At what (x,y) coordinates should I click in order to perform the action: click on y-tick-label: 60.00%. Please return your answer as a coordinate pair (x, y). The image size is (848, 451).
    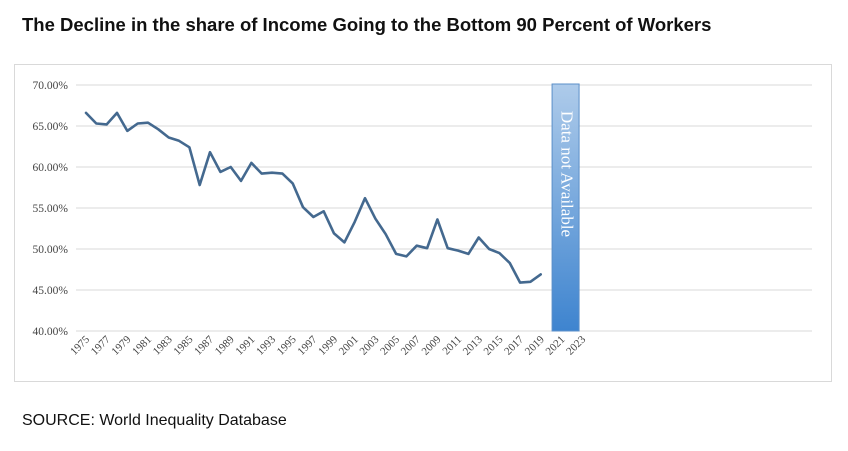
    Looking at the image, I should click on (51, 168).